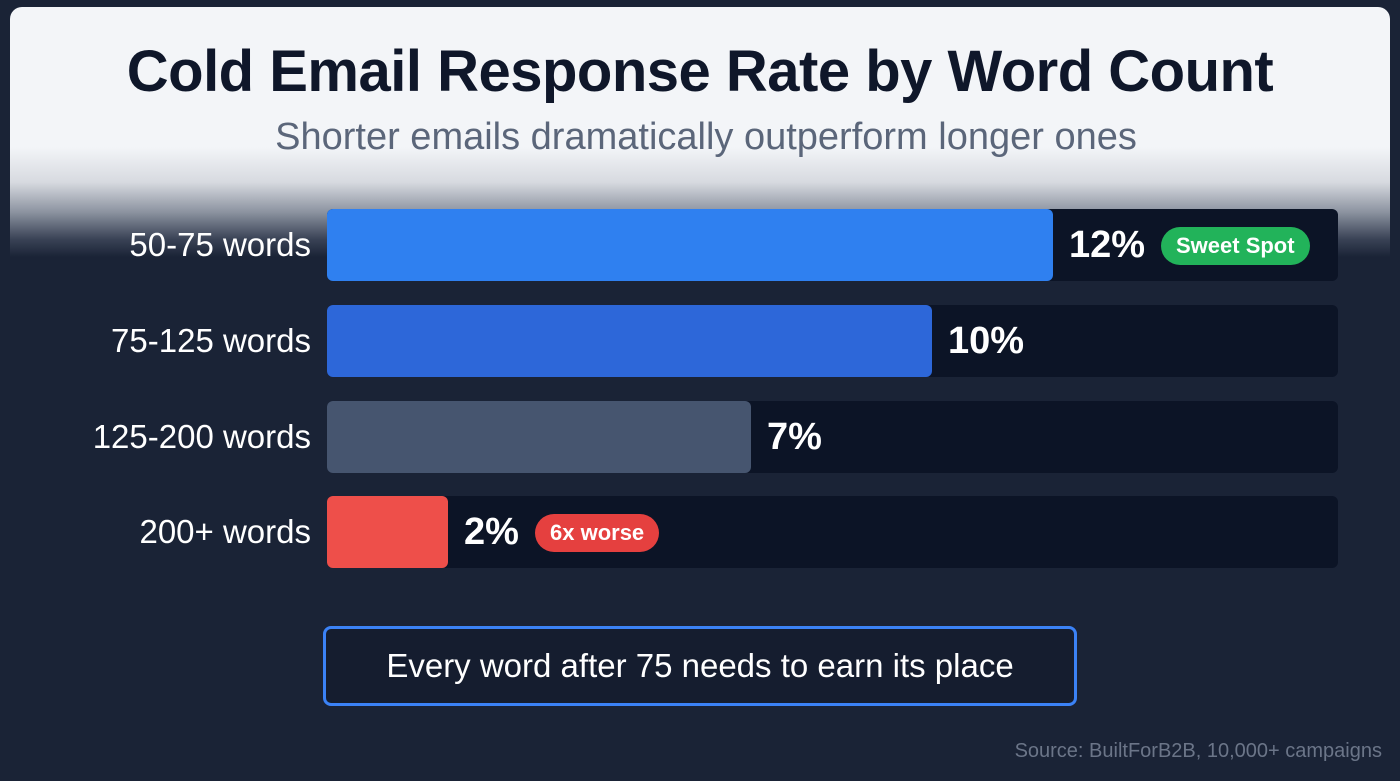 The height and width of the screenshot is (781, 1400). Describe the element at coordinates (700, 71) in the screenshot. I see `chart-title: Cold Email Response Rate by Word Count` at that location.